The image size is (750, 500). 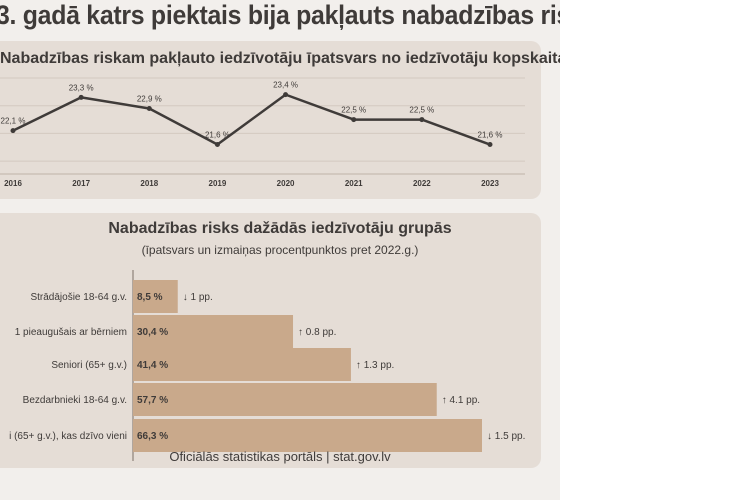 I want to click on bar-value-label: 8,5 %, so click(x=150, y=297).